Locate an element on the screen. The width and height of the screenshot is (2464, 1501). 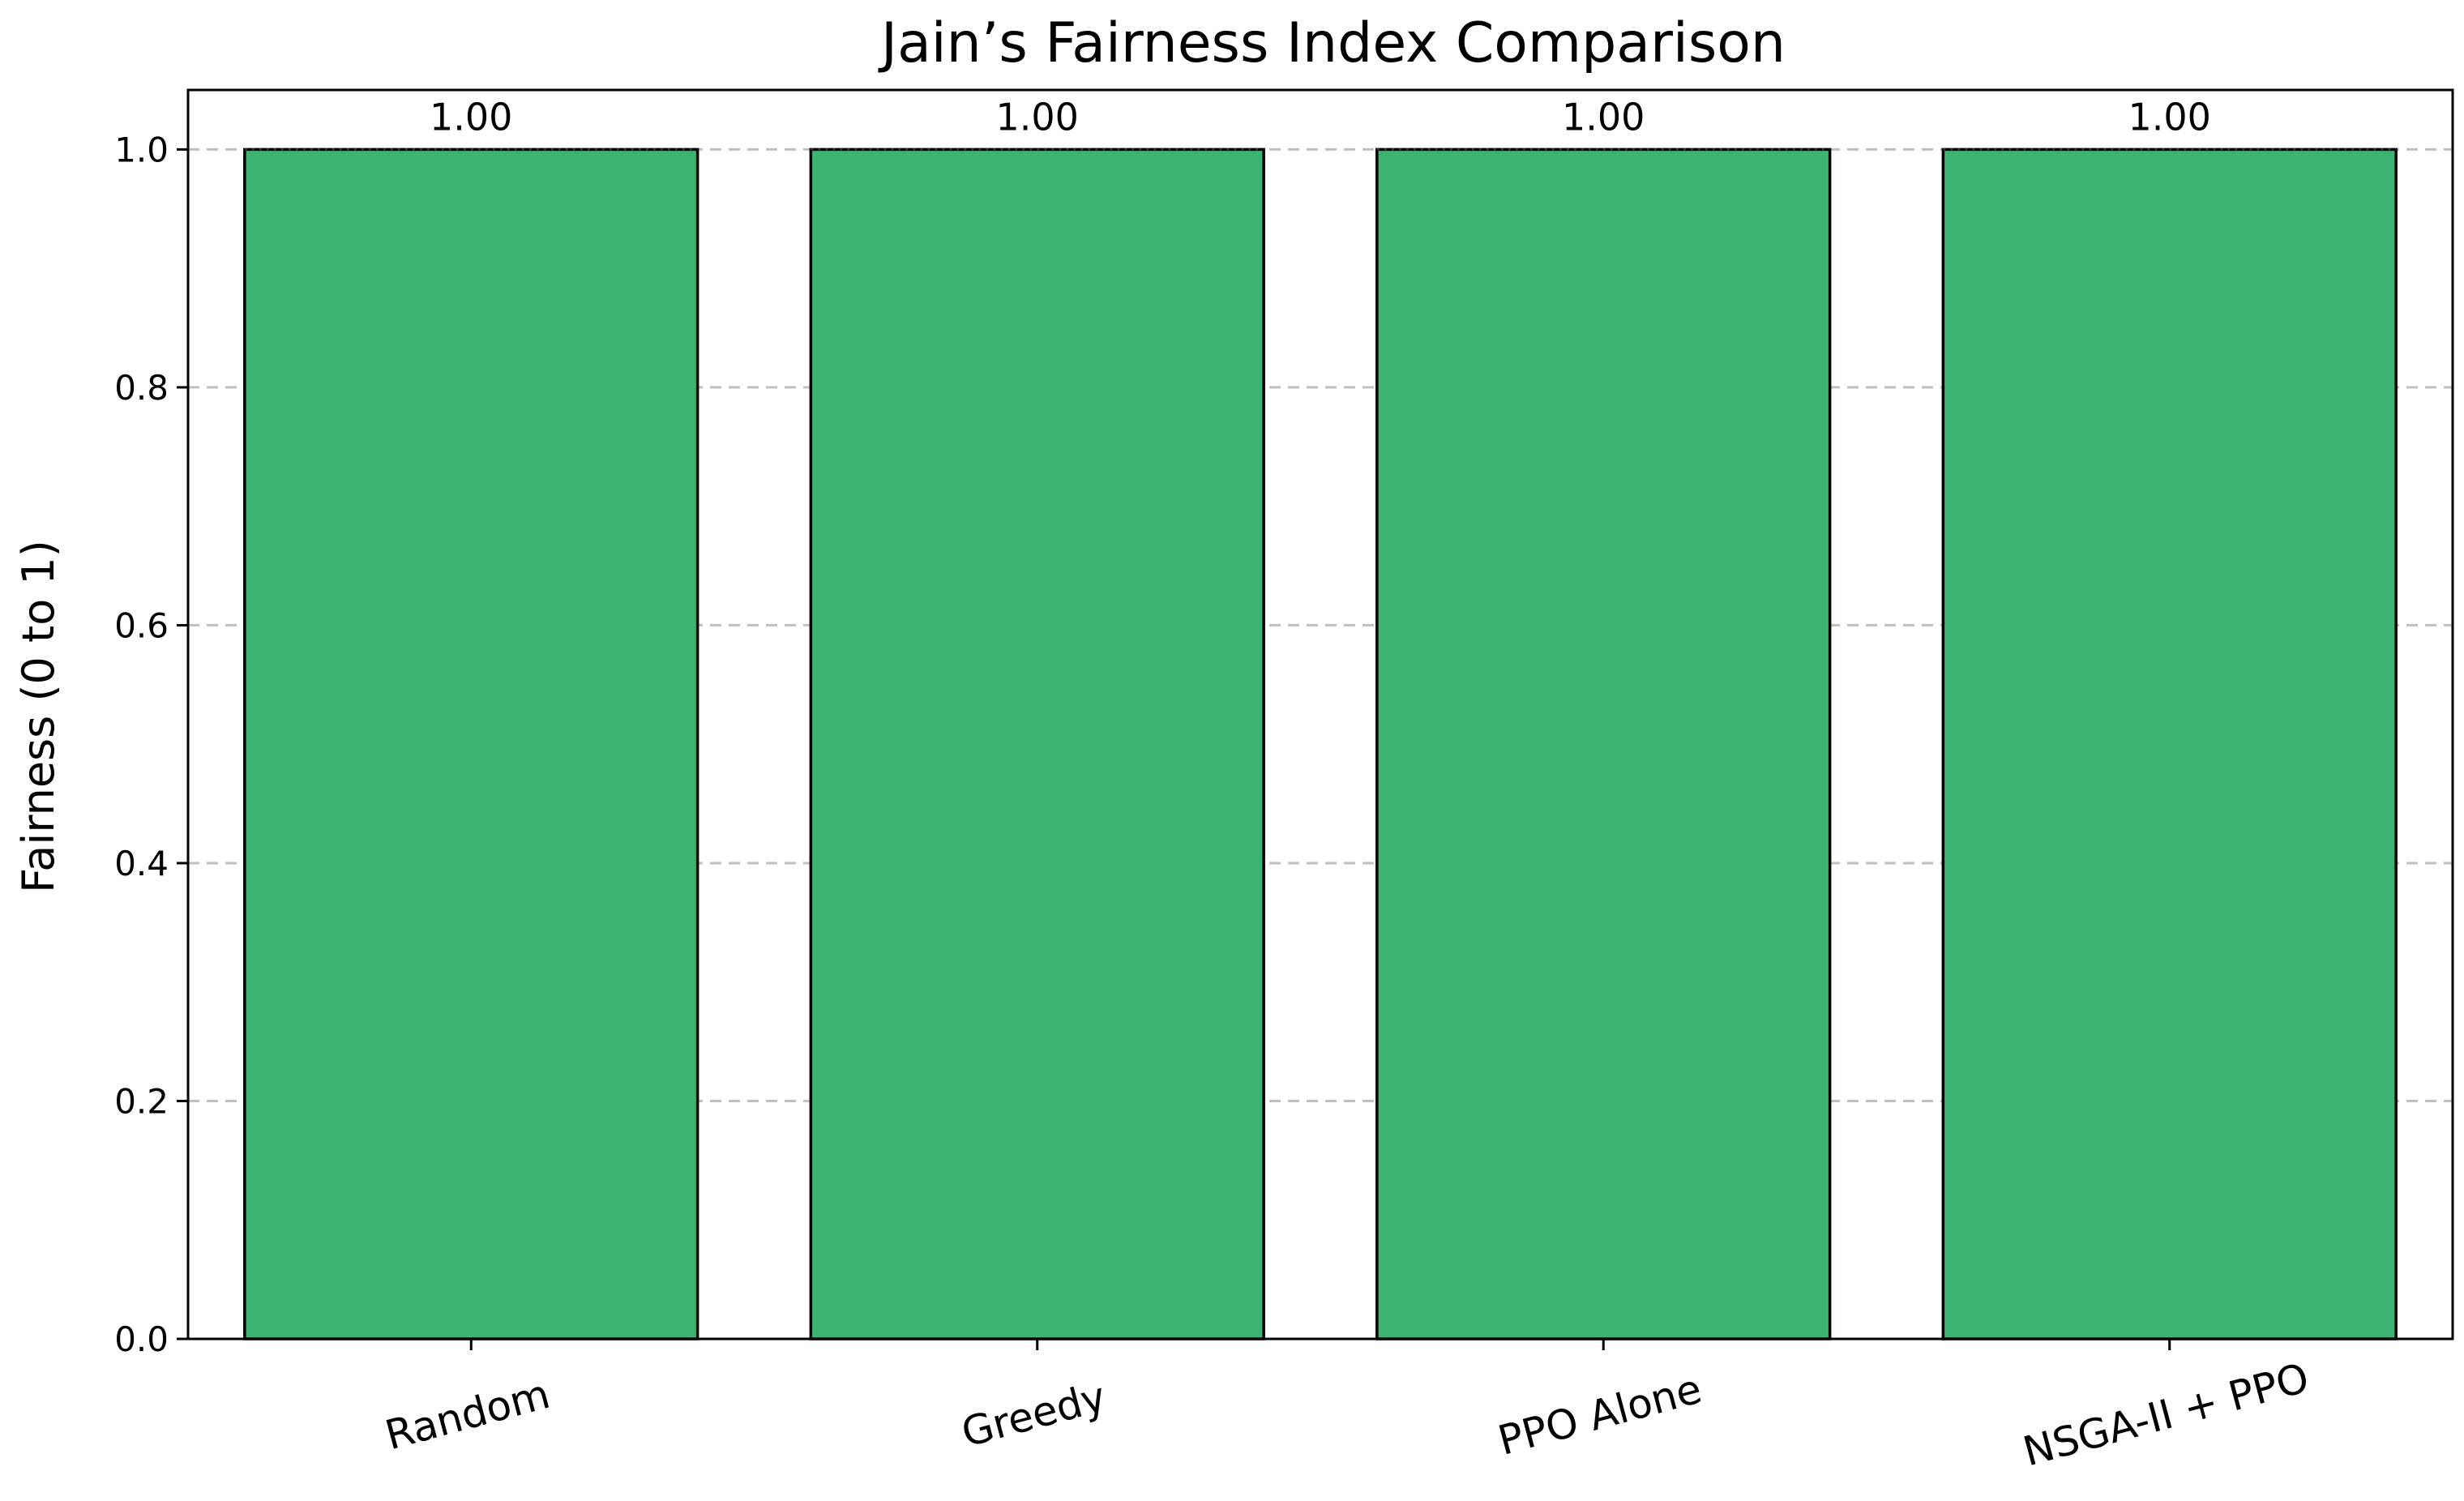
y-axis-ticks: 0.0 0.2 0.4 0.6 0.8 1.0 is located at coordinates (151, 744).